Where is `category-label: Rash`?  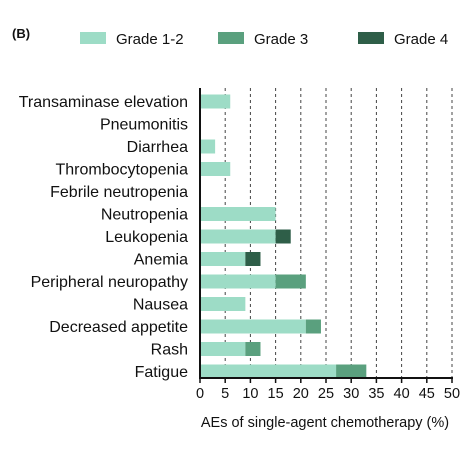 category-label: Rash is located at coordinates (169, 350).